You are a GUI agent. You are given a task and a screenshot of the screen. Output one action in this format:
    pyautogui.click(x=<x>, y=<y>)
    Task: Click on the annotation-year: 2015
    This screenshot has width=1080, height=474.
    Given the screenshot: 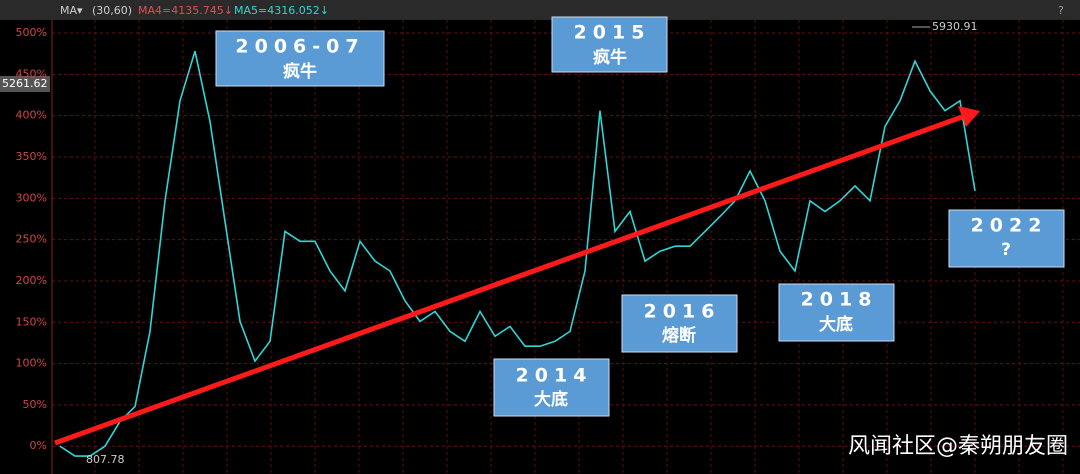 What is the action you would take?
    pyautogui.click(x=612, y=33)
    